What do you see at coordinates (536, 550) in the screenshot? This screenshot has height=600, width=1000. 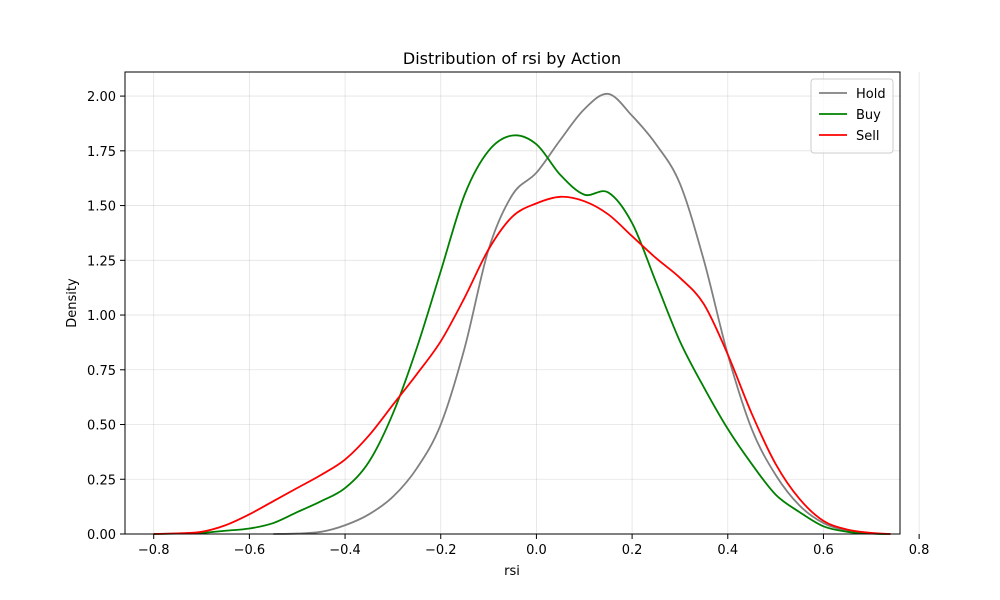 I see `x-tick-label: 0.0` at bounding box center [536, 550].